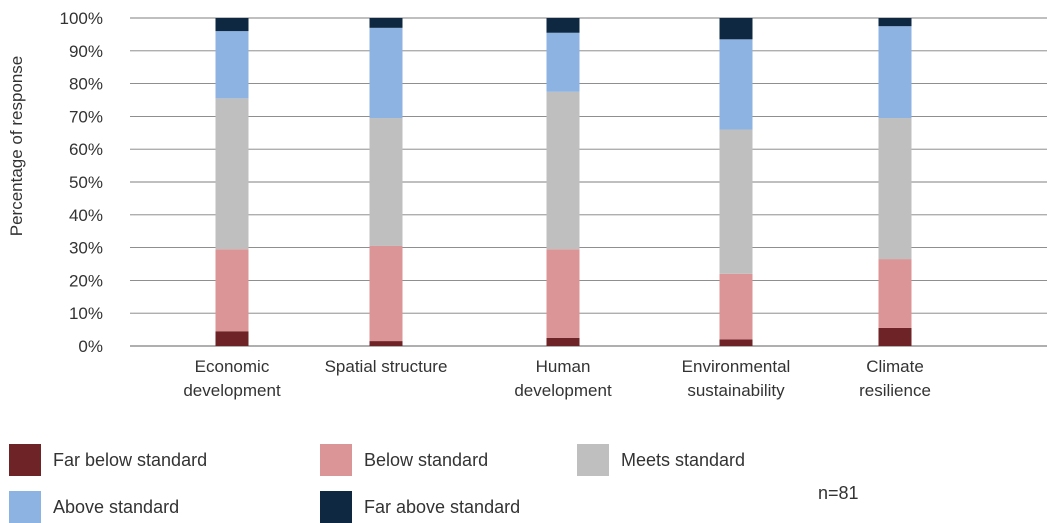  What do you see at coordinates (81, 18) in the screenshot?
I see `y-tick-label: 100%` at bounding box center [81, 18].